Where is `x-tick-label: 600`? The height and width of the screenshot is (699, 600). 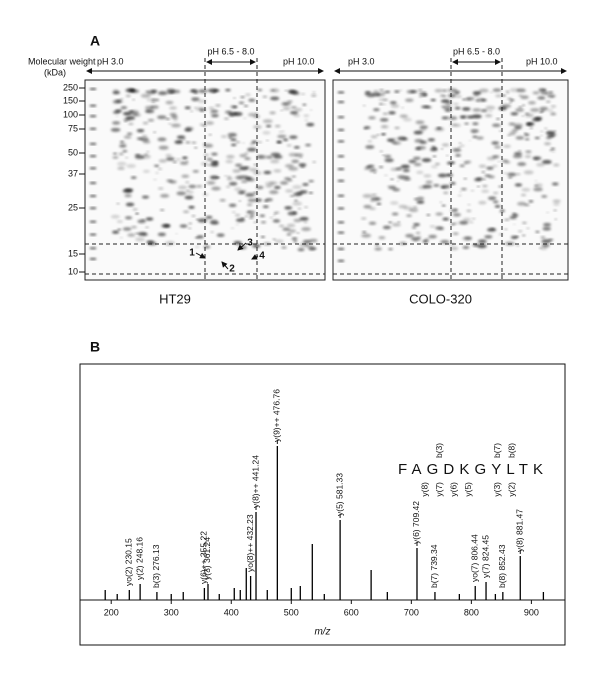 x-tick-label: 600 is located at coordinates (351, 612).